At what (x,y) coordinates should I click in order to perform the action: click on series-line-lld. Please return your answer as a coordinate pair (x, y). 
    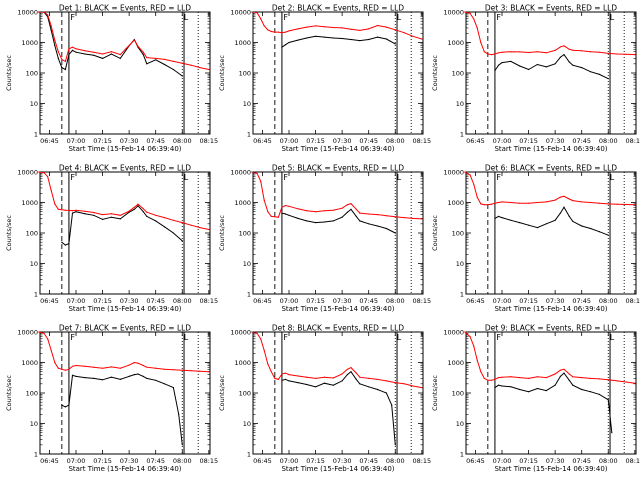
    Looking at the image, I should click on (337, 26).